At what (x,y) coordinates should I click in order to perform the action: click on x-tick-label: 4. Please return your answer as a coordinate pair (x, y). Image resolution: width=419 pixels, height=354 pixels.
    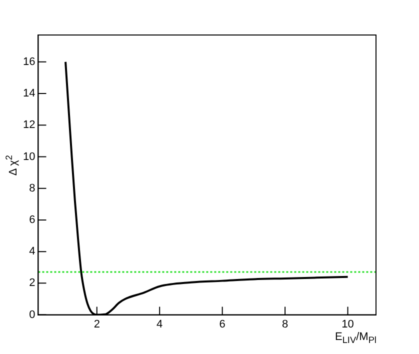
    Looking at the image, I should click on (159, 324).